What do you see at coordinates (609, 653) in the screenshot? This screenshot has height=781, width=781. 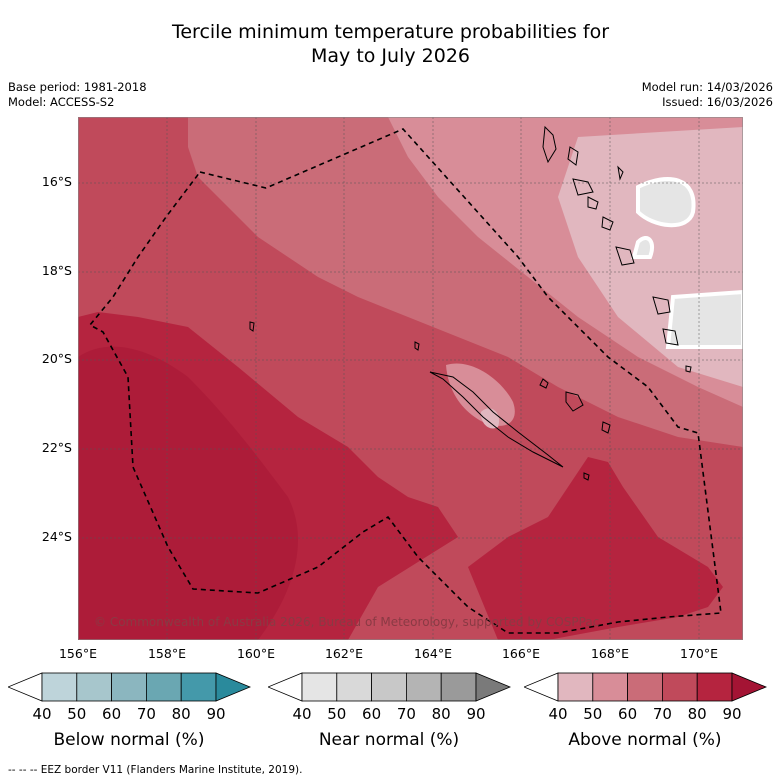 I see `lon-label-168e: 168°E` at bounding box center [609, 653].